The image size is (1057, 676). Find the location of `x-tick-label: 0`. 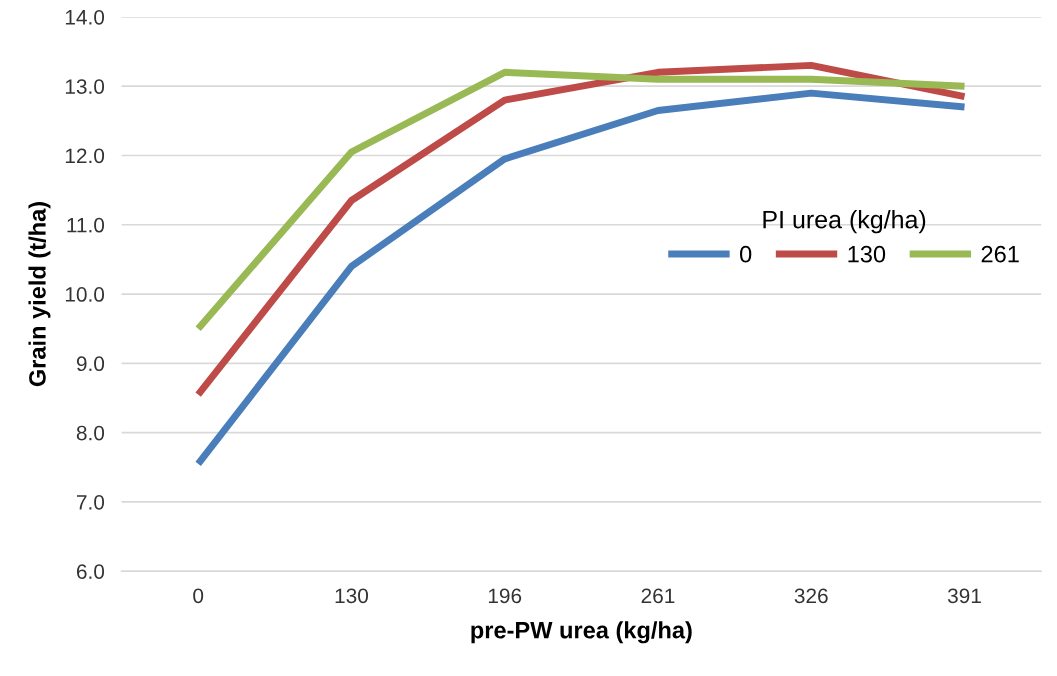

x-tick-label: 0 is located at coordinates (198, 596).